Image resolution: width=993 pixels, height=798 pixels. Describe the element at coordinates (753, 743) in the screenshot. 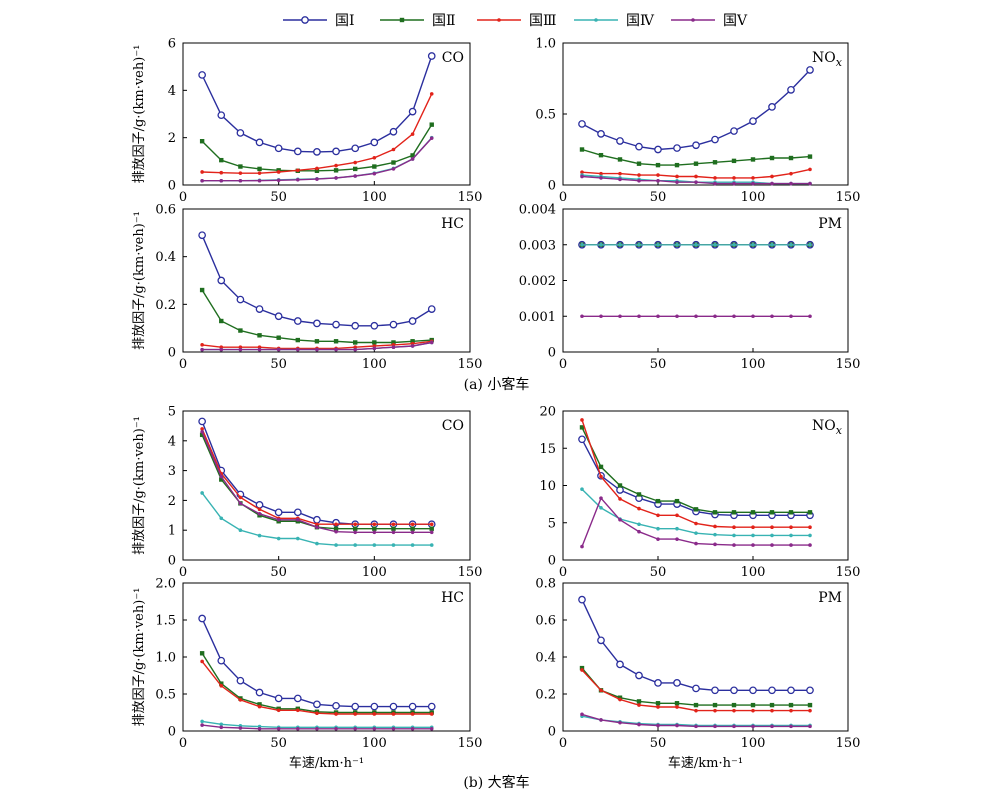

I see `x-tick-label: 100` at that location.